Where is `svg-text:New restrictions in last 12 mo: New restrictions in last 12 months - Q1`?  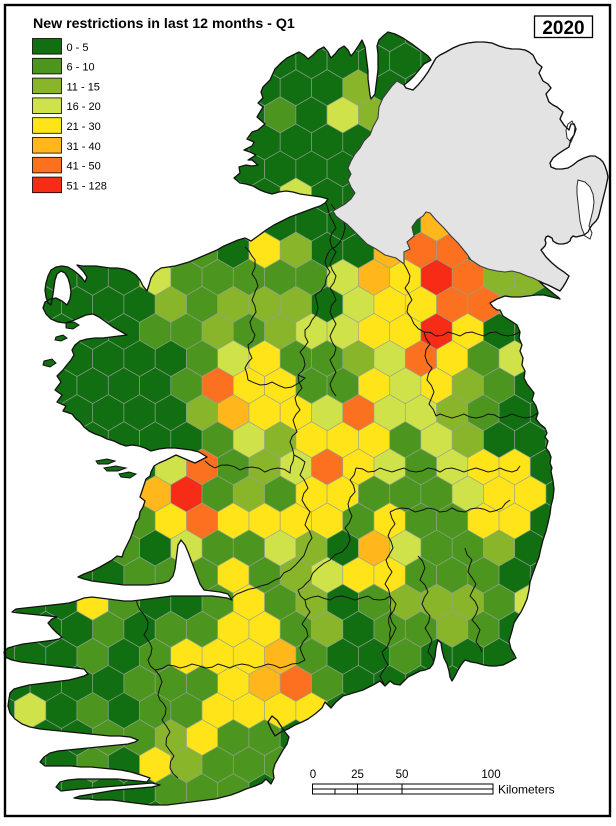 svg-text:New restrictions in last 12 mo: New restrictions in last 12 months - Q1 is located at coordinates (164, 24).